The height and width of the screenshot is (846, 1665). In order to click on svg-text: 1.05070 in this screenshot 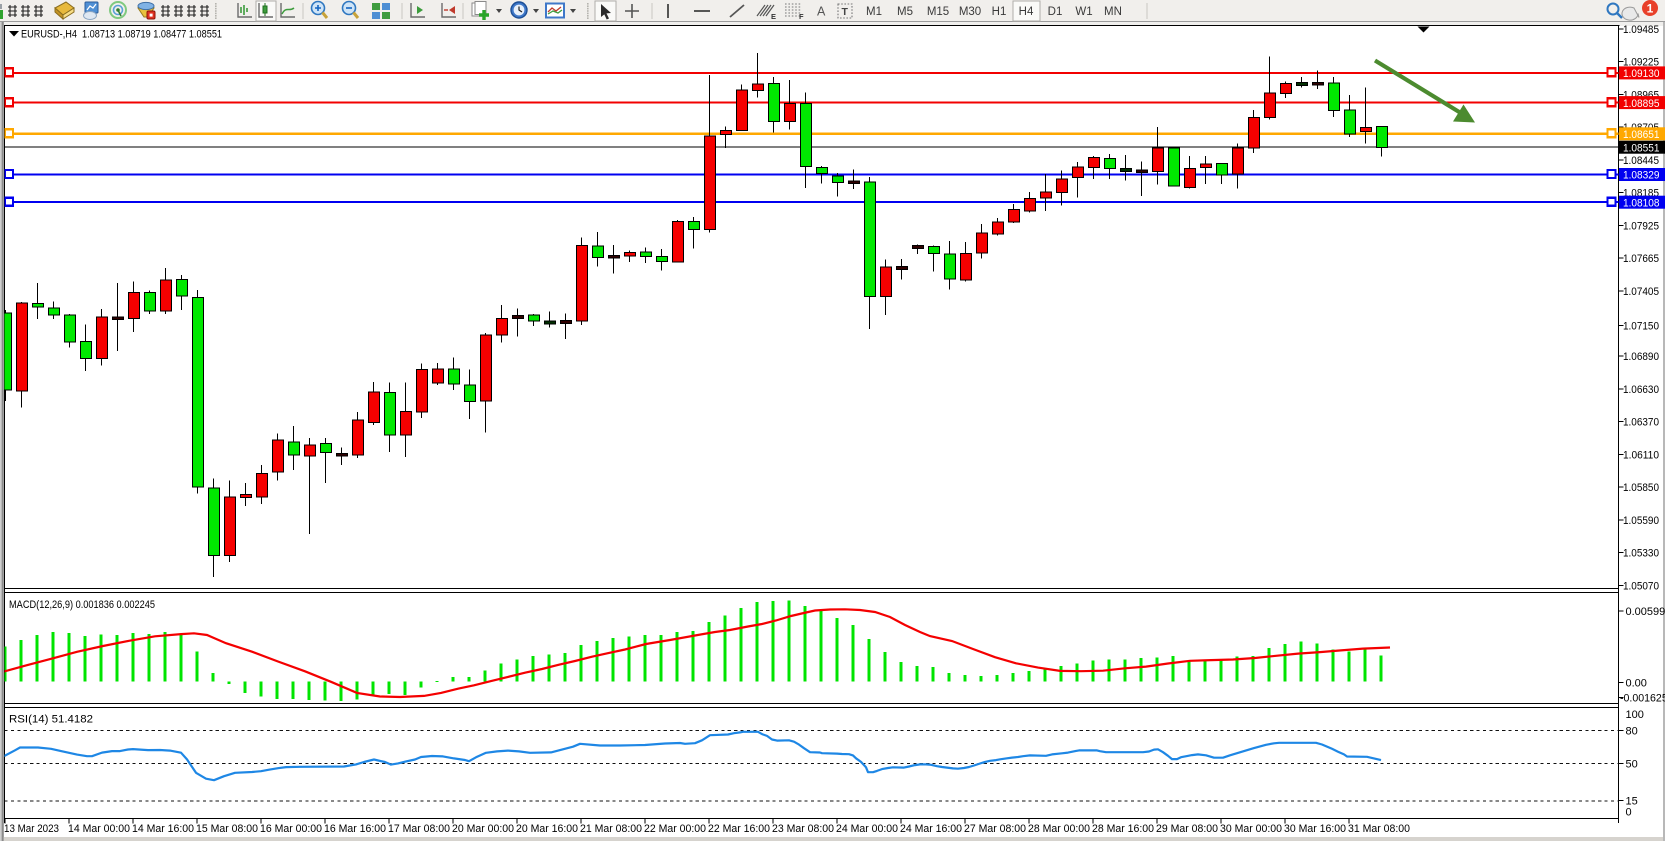, I will do `click(1641, 587)`.